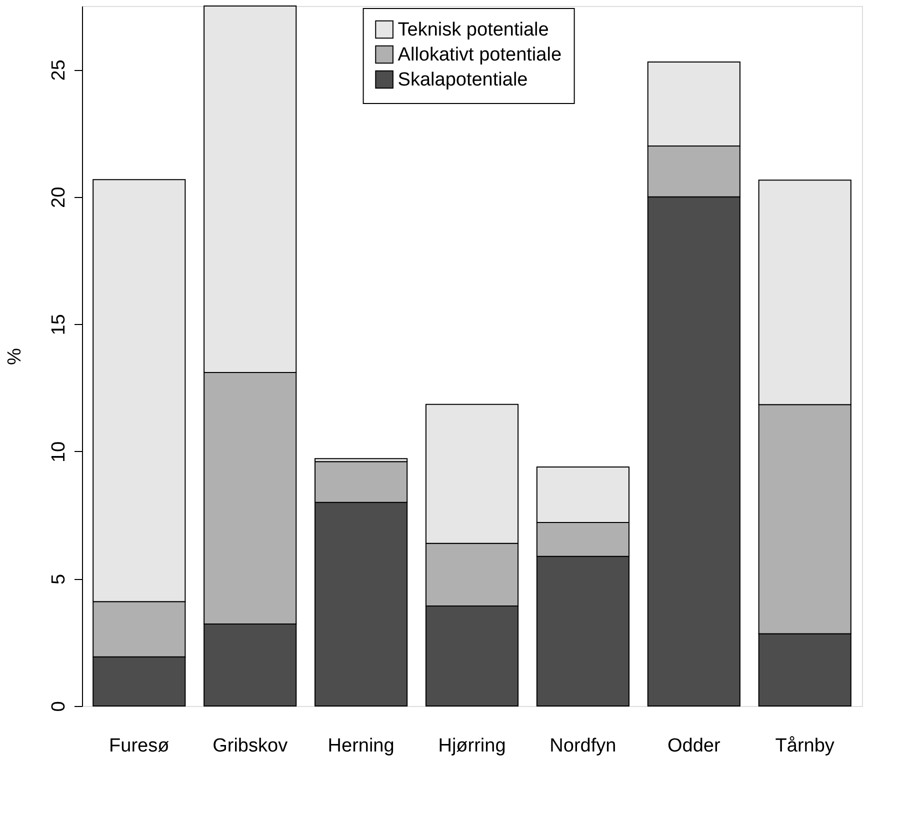 The image size is (919, 821). Describe the element at coordinates (59, 706) in the screenshot. I see `y-tick-label: 0` at that location.